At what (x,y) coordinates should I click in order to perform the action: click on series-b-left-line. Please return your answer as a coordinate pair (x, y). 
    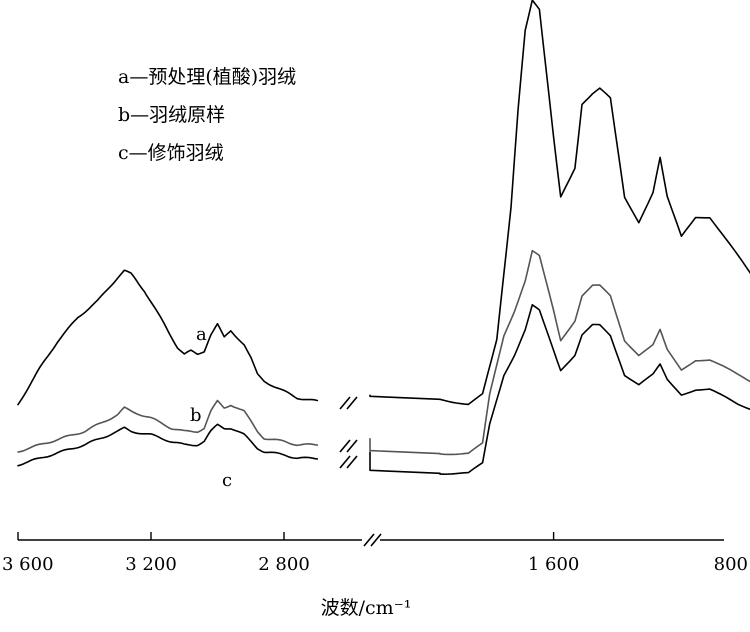
    Looking at the image, I should click on (168, 426).